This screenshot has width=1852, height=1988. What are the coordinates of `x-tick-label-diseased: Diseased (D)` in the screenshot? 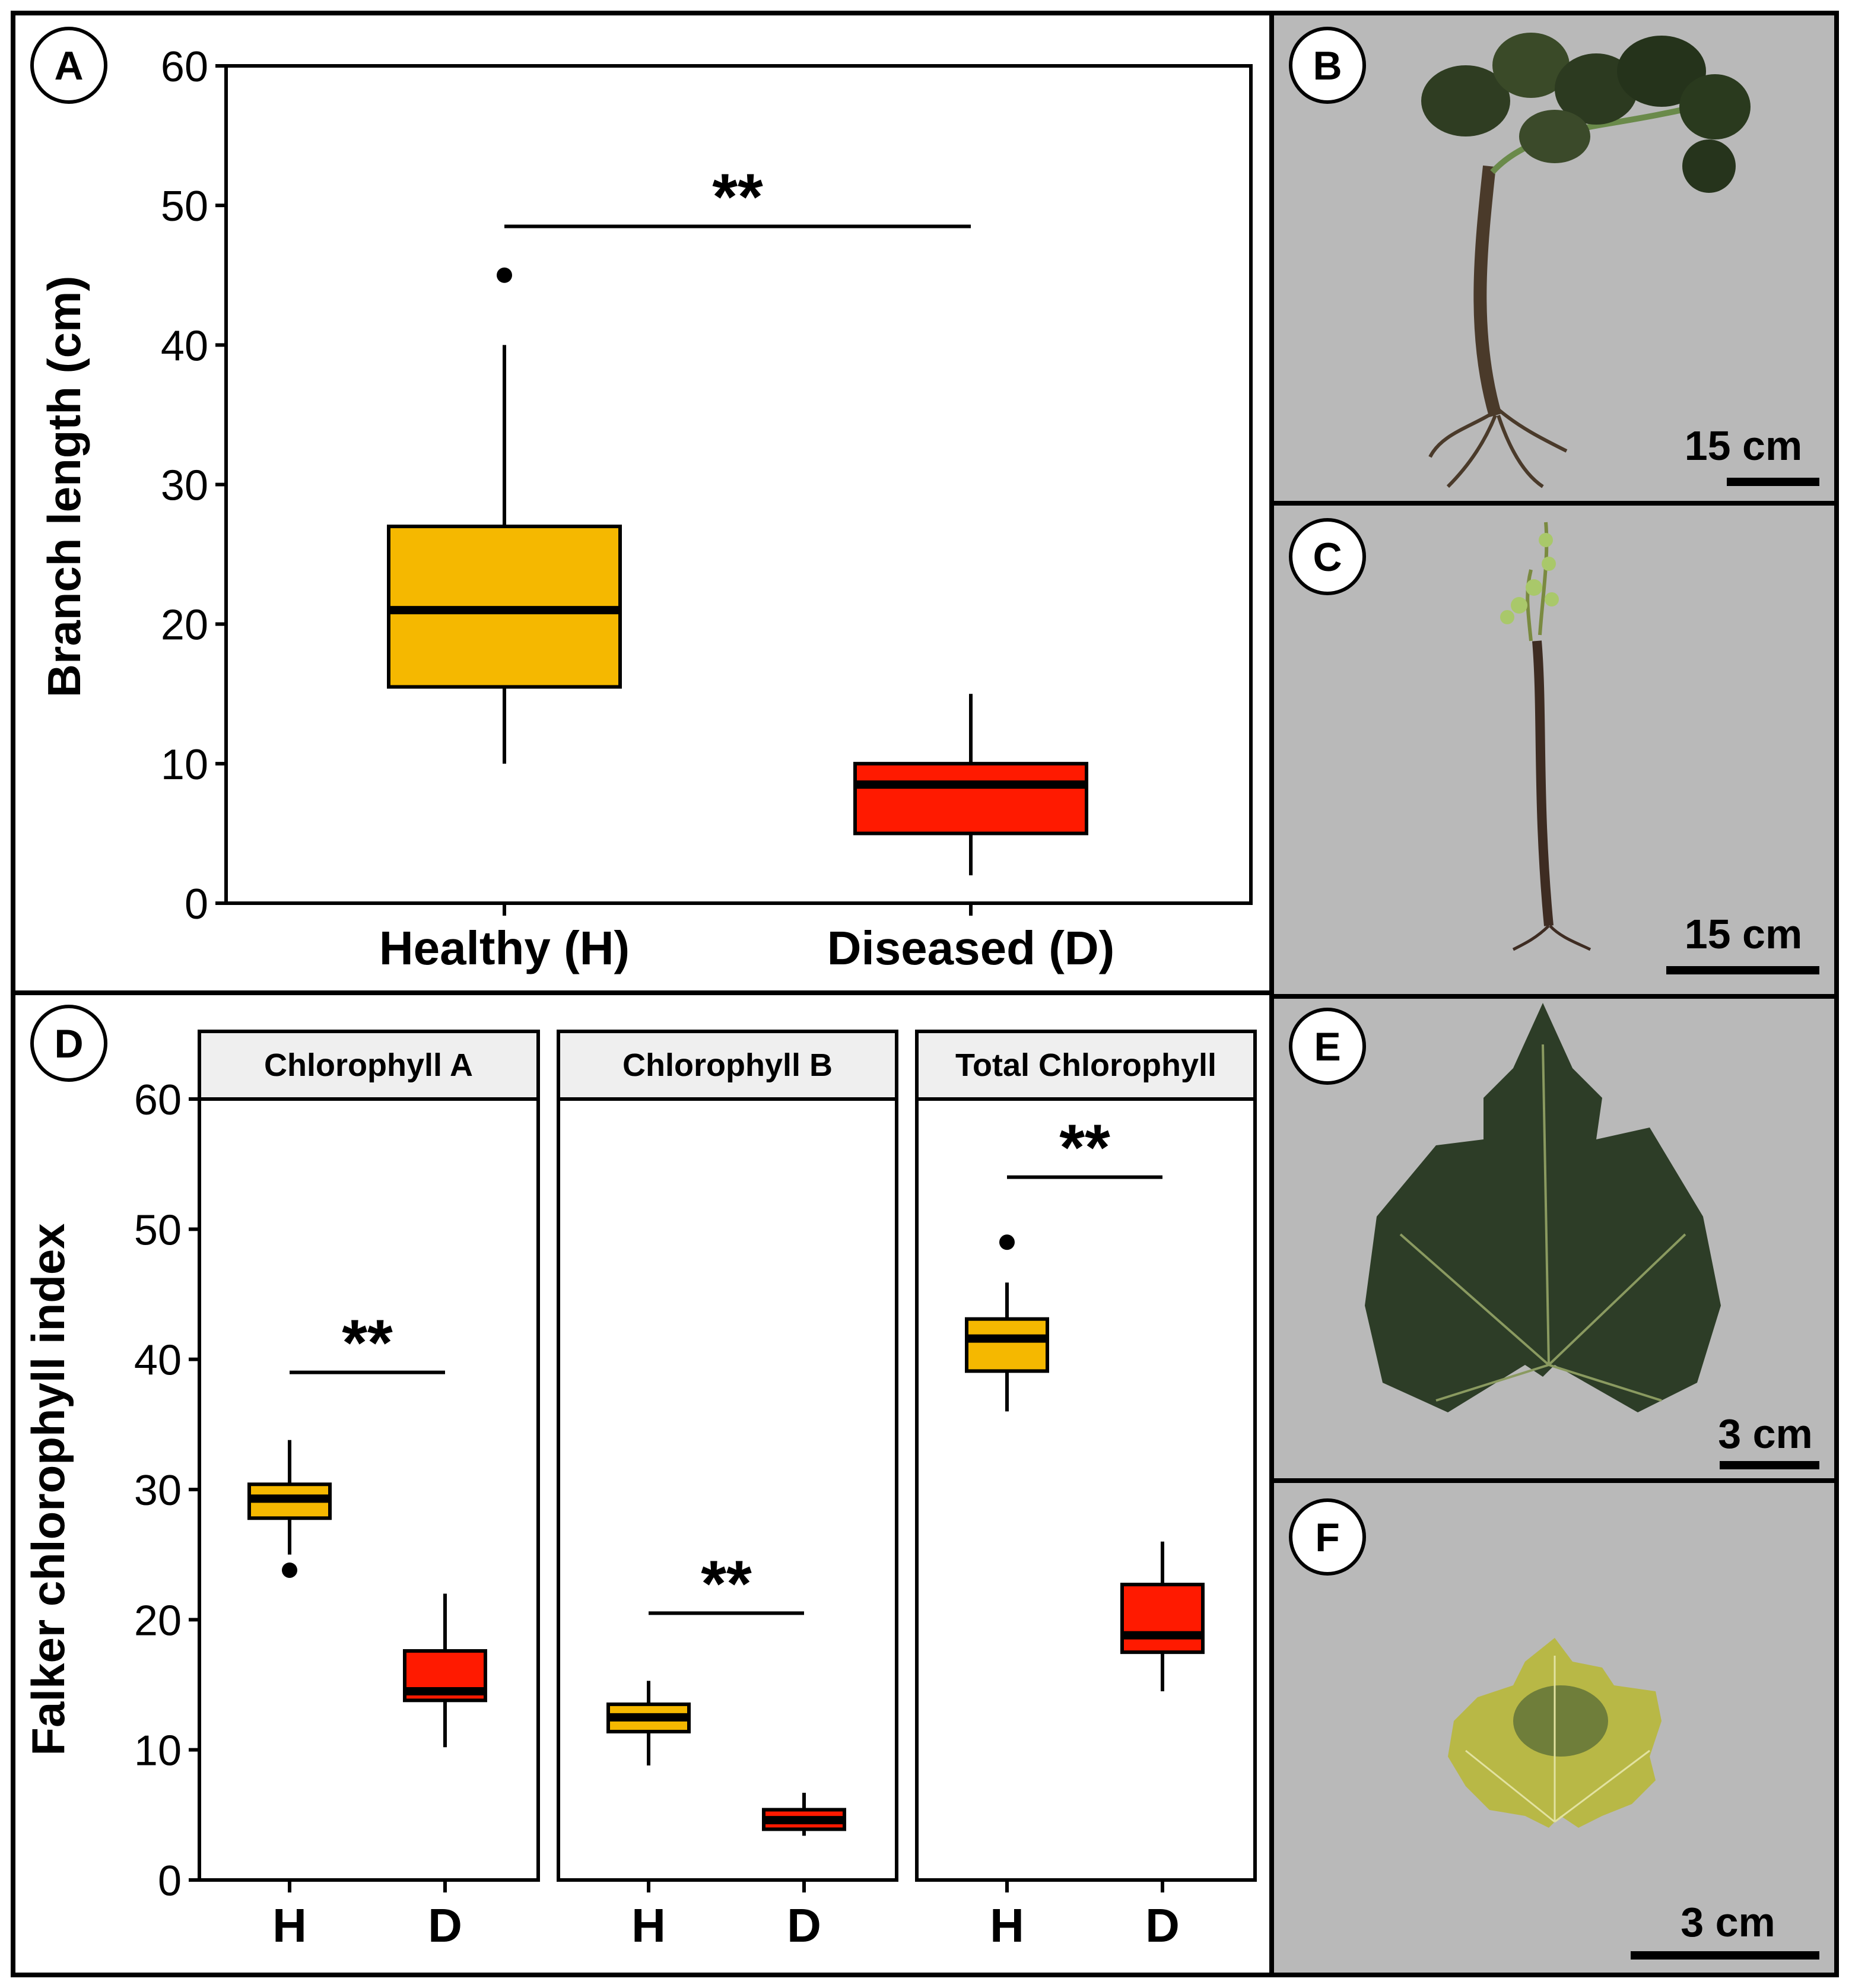 It's located at (971, 948).